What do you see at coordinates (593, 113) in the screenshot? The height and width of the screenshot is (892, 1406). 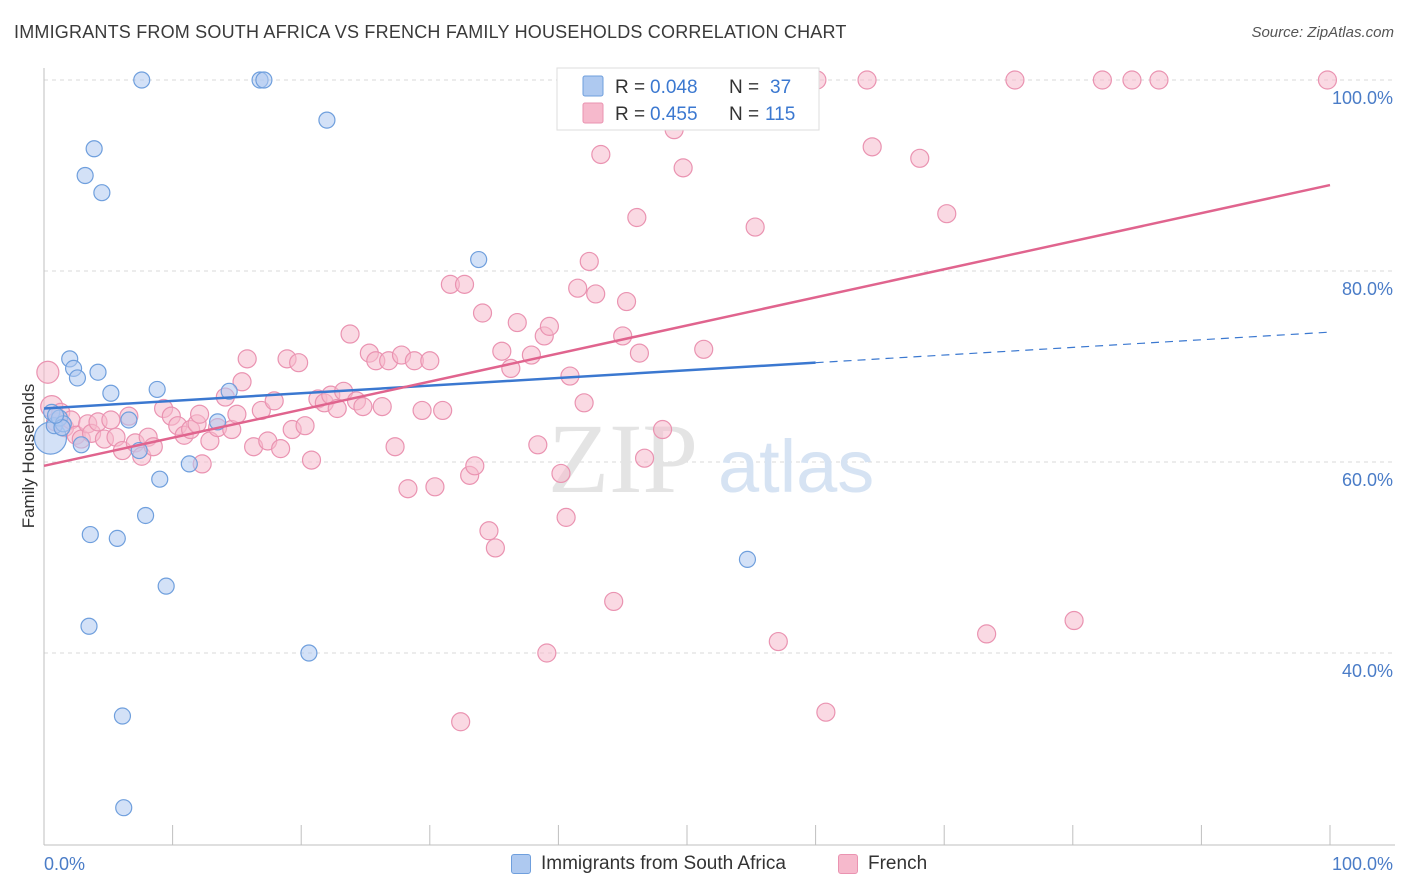 I see `legend-swatch-pink` at bounding box center [593, 113].